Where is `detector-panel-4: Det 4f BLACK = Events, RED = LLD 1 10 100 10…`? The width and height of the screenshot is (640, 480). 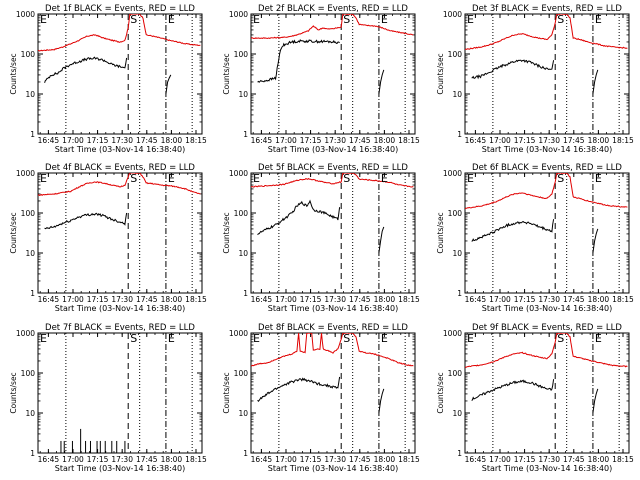
detector-panel-4: Det 4f BLACK = Events, RED = LLD 1 10 100 10… is located at coordinates (108, 238).